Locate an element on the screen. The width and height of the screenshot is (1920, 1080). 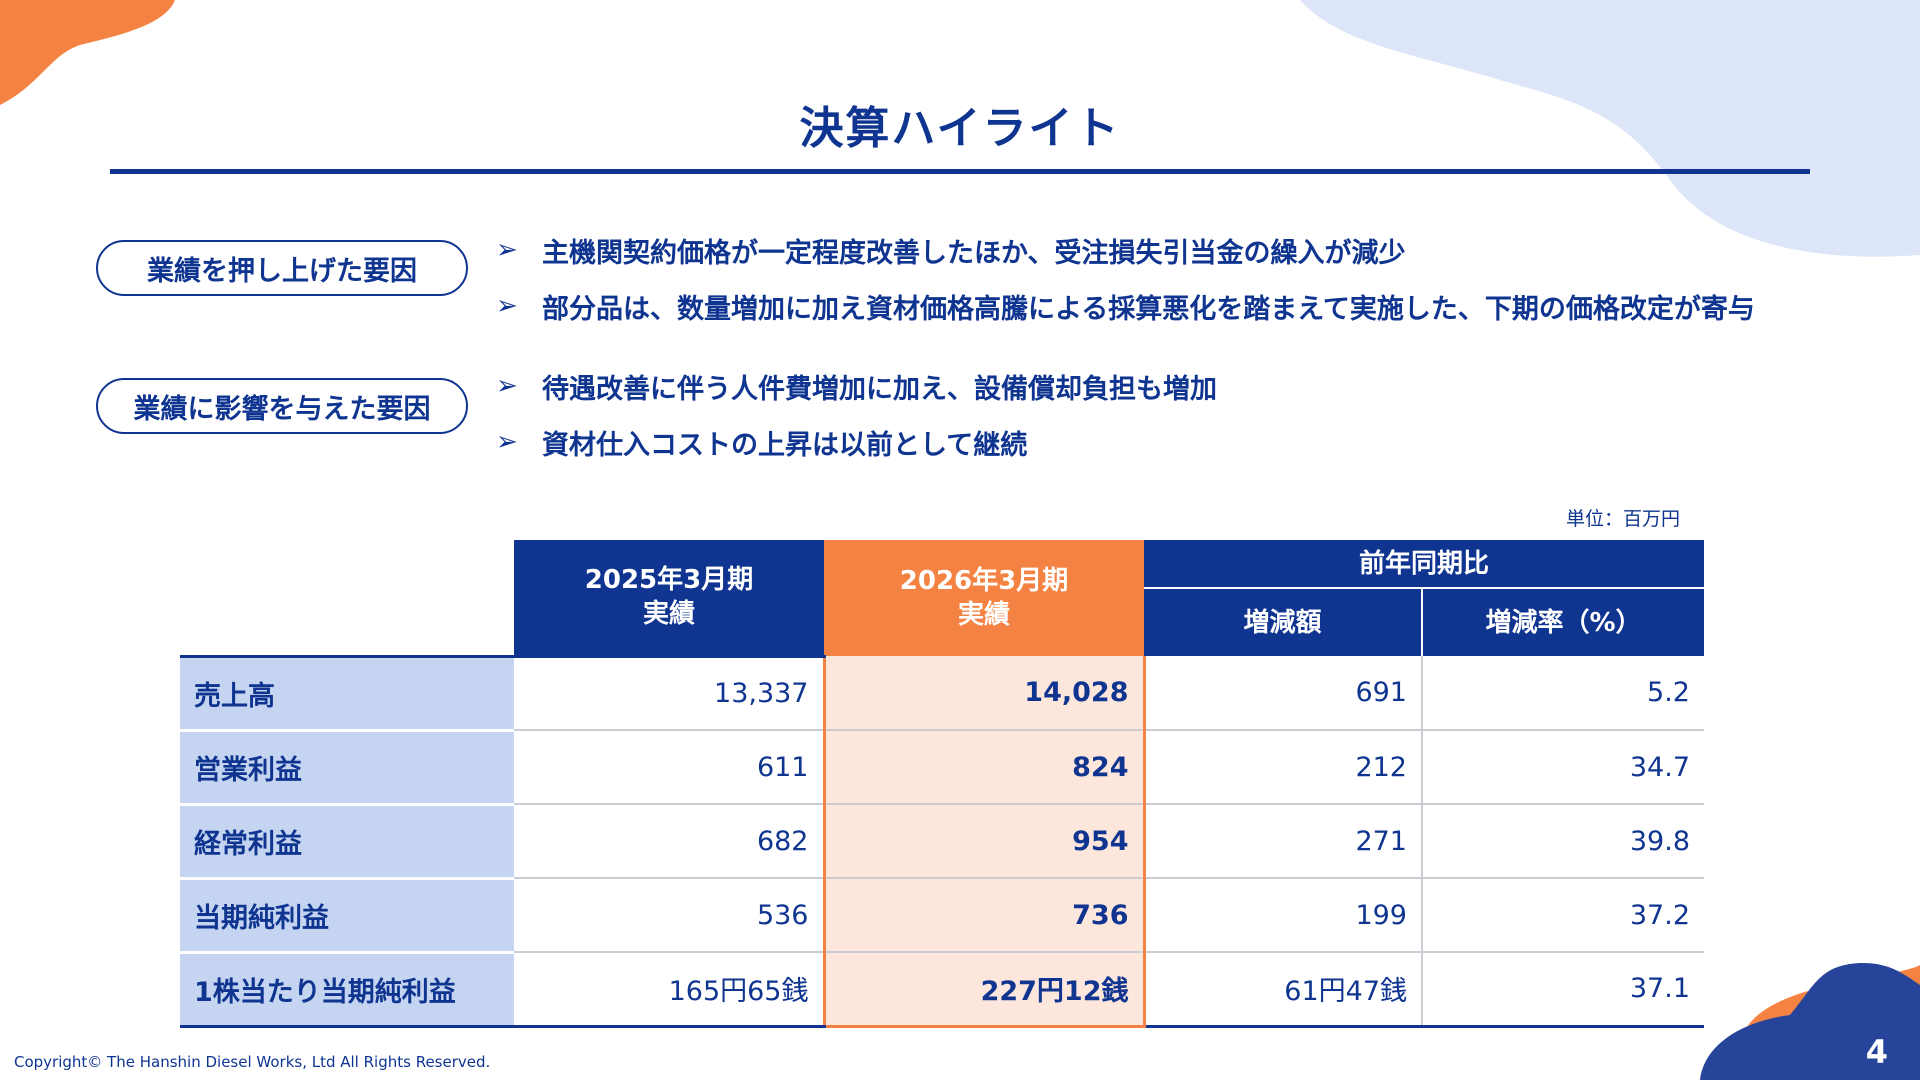
top-right-blue-blob is located at coordinates (1610, 128).